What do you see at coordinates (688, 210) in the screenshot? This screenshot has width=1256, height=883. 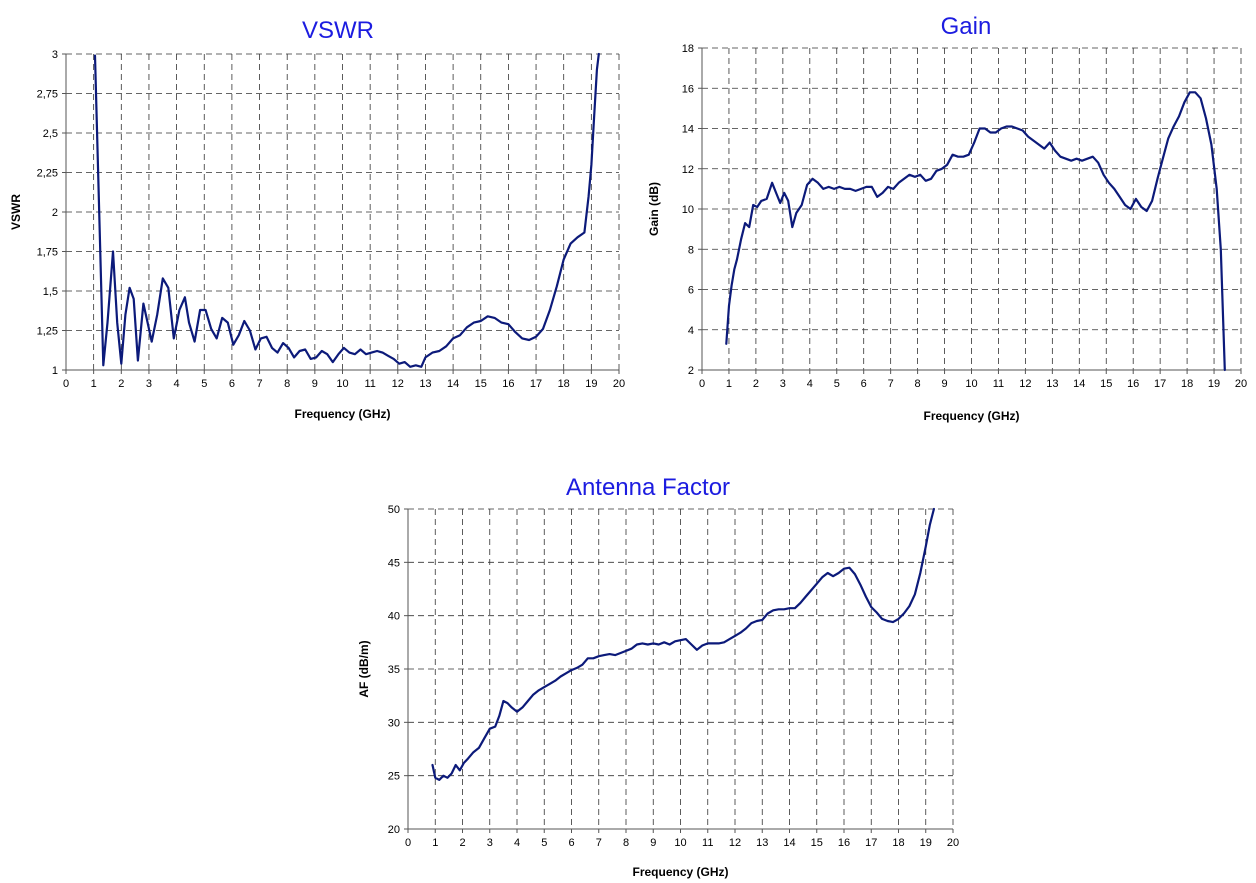 I see `y-tick-label: 10` at bounding box center [688, 210].